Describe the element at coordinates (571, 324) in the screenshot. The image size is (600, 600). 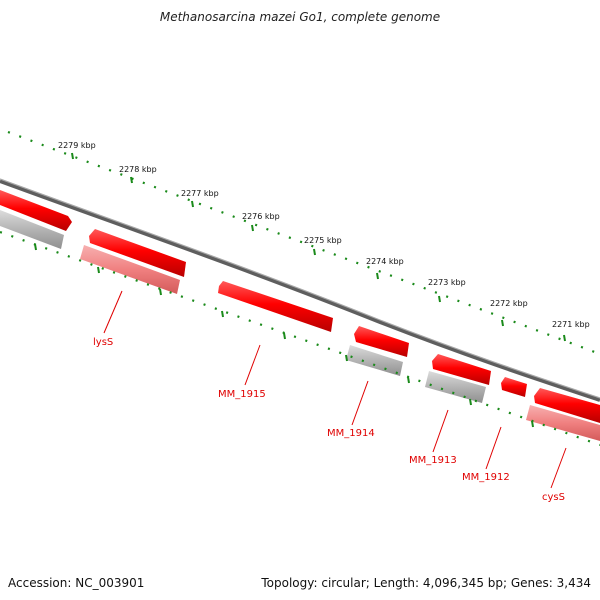
I see `scale-label-2271: 2271 kbp` at that location.